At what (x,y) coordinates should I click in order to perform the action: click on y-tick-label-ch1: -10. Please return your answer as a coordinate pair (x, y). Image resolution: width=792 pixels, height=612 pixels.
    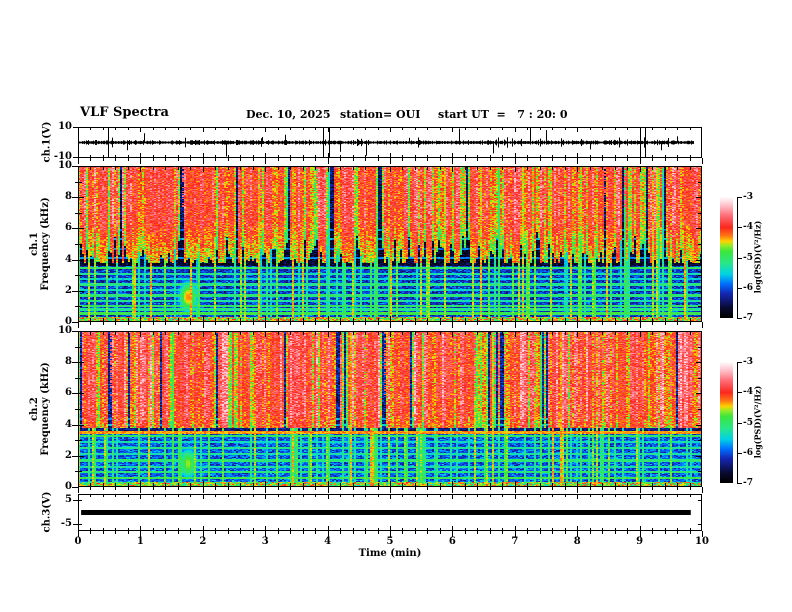
    Looking at the image, I should click on (62, 156).